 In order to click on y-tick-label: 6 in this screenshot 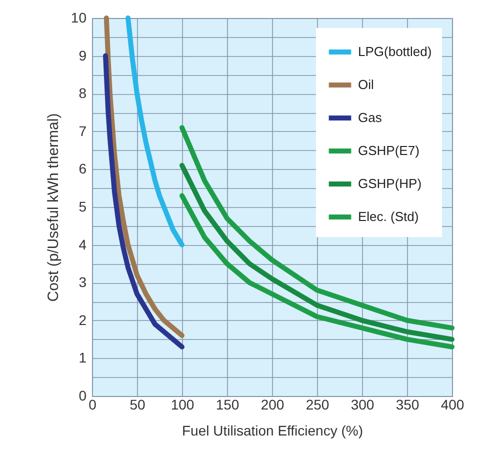, I will do `click(82, 168)`.